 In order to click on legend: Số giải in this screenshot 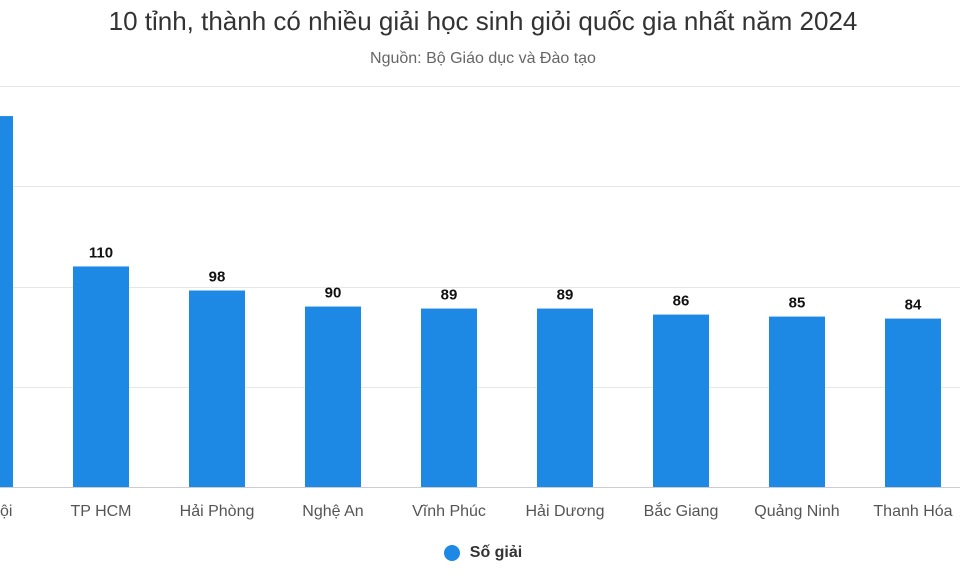, I will do `click(480, 553)`.